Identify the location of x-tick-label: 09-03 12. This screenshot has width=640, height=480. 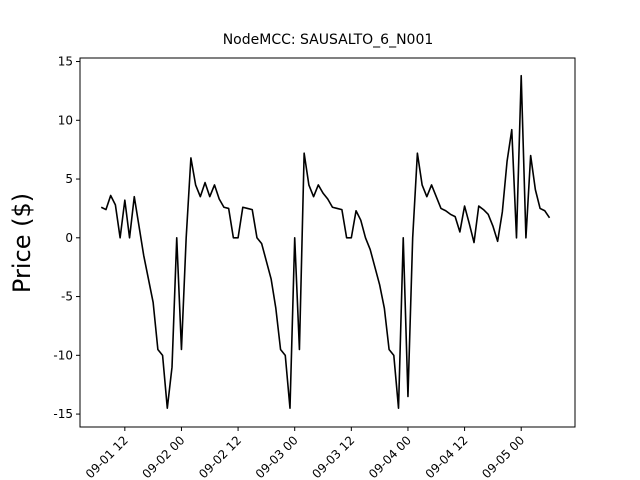
(333, 456).